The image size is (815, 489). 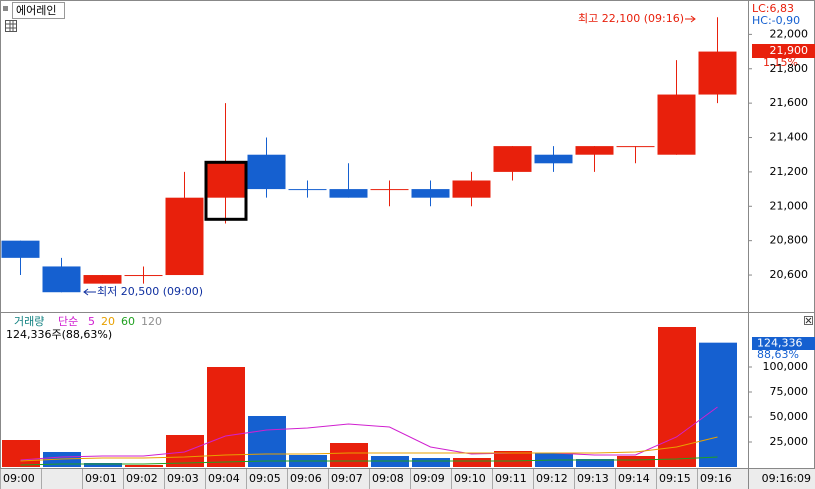 I want to click on x-tick-label: 09:03, so click(x=183, y=478).